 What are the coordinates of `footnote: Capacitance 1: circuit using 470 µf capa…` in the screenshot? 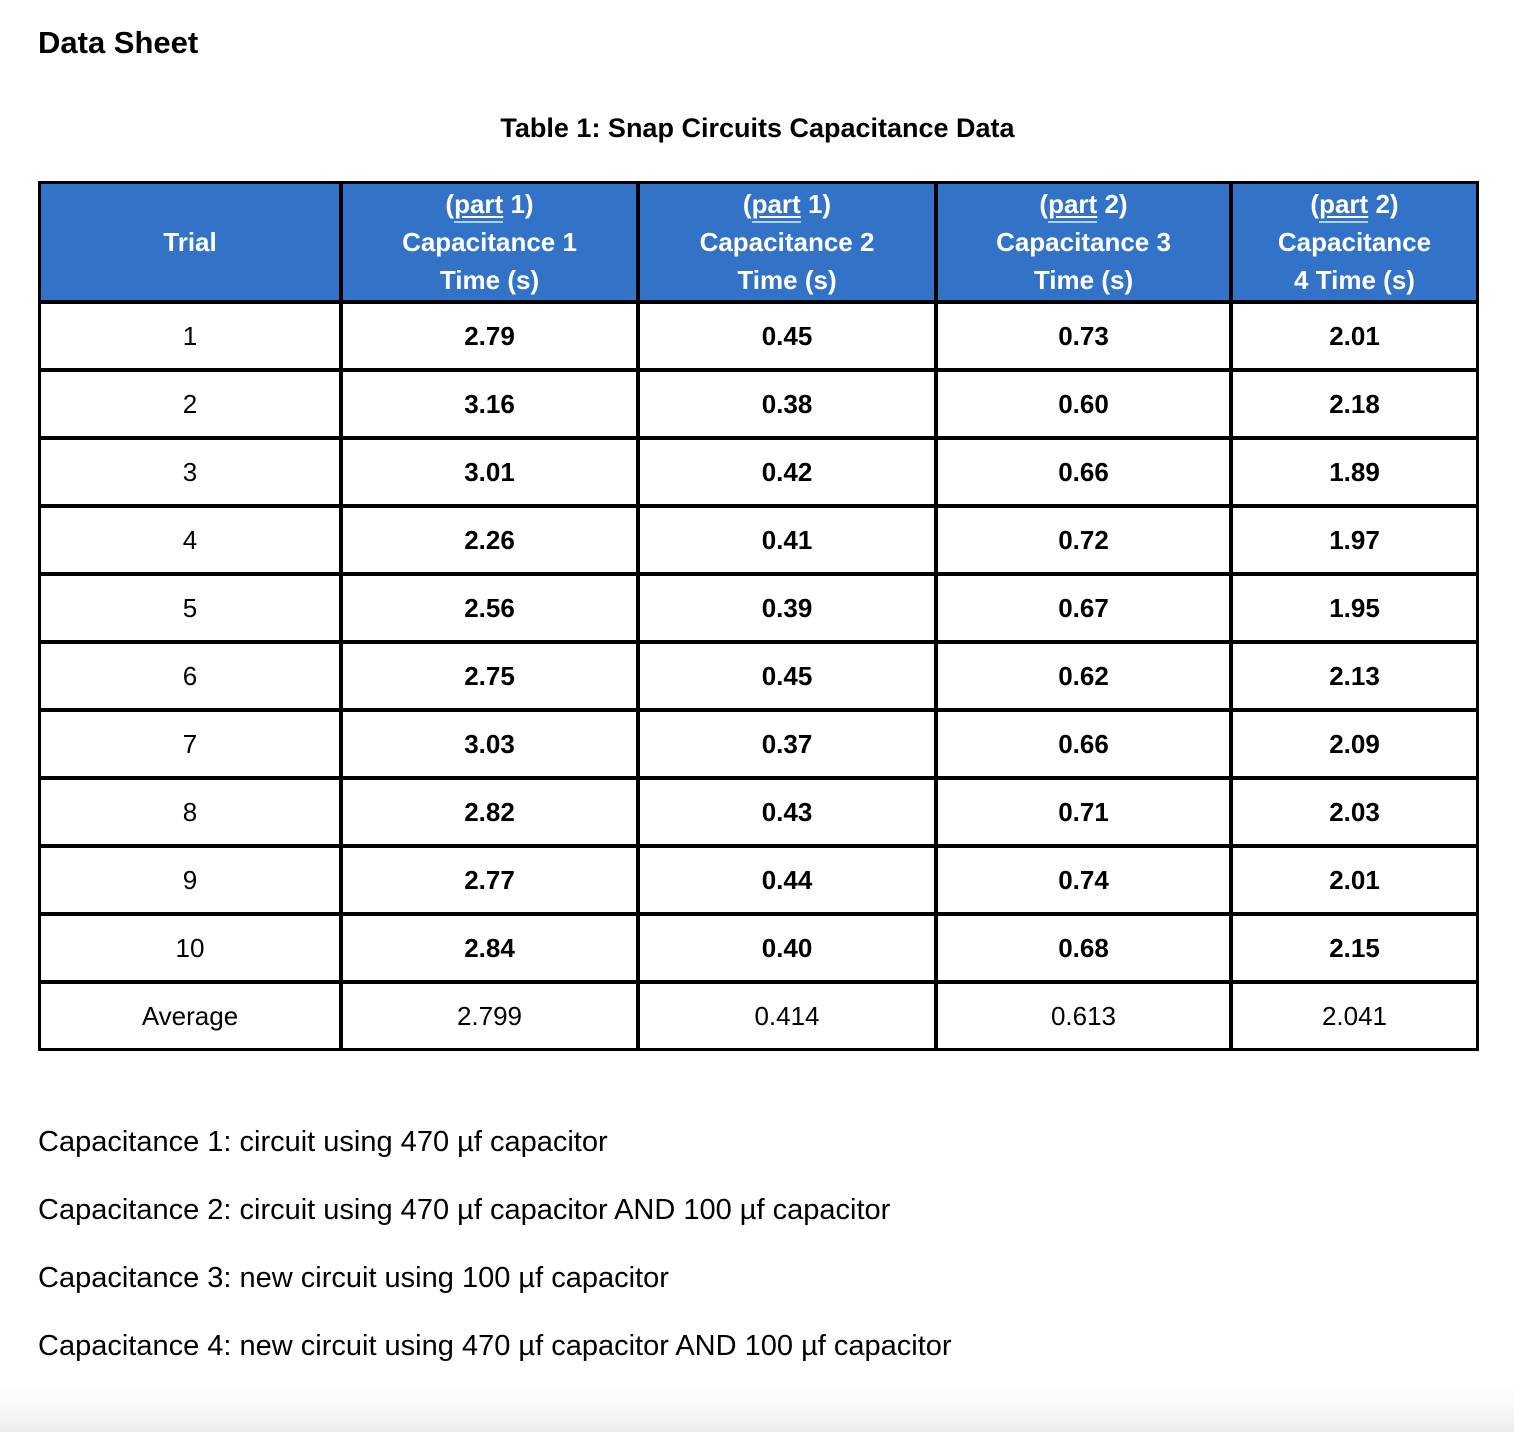 It's located at (323, 1142).